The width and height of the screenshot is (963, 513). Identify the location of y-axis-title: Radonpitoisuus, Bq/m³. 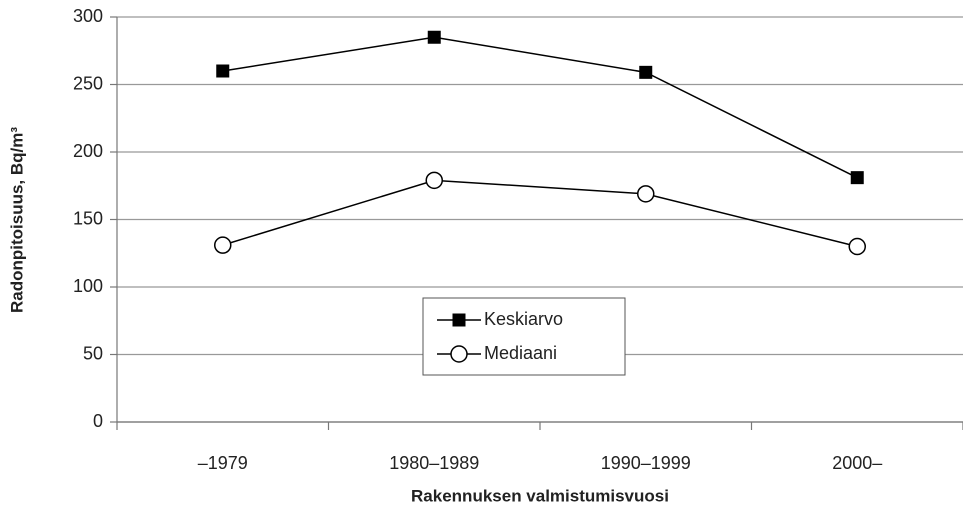
(16, 220).